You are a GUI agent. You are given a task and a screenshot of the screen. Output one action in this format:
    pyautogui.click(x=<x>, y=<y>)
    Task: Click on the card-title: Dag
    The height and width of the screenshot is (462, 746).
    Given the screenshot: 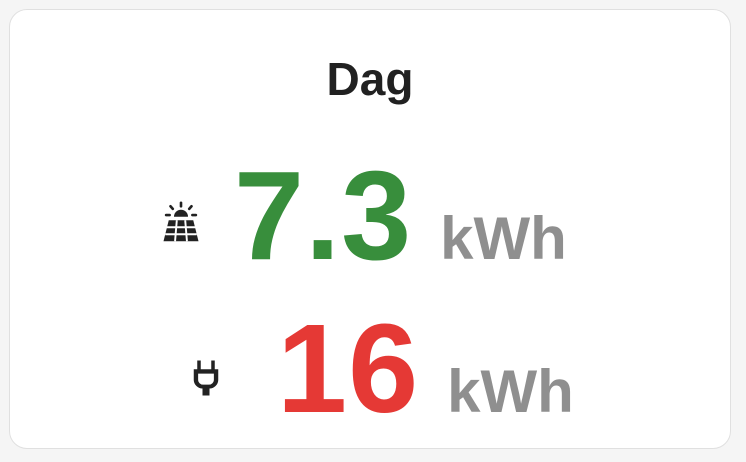 What is the action you would take?
    pyautogui.click(x=370, y=79)
    